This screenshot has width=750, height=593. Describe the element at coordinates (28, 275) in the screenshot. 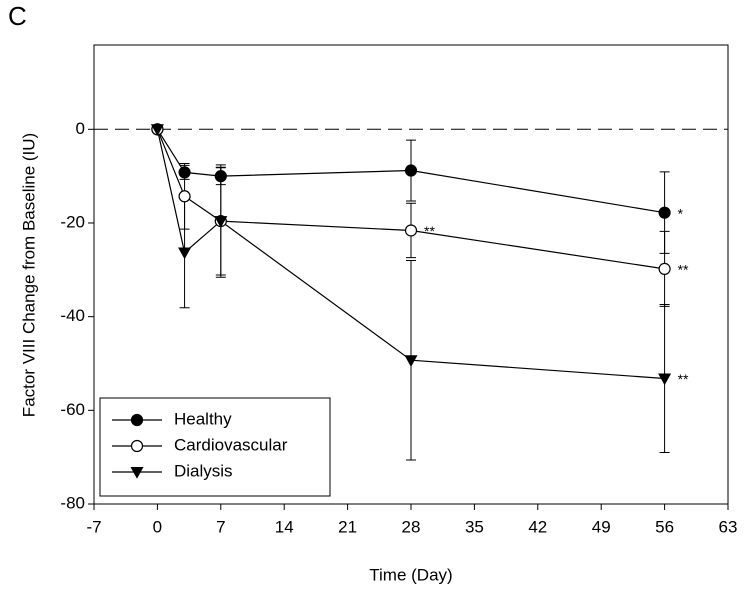

I see `y-axis-label: Factor VIII Change from Baseline (IU)` at that location.